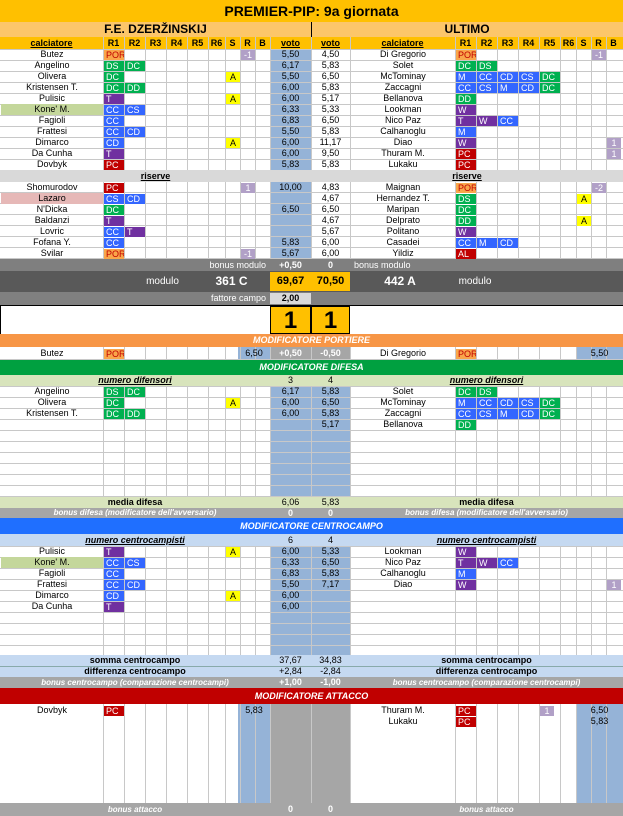 This screenshot has height=816, width=623. What do you see at coordinates (134, 43) in the screenshot?
I see `column-header: R2` at bounding box center [134, 43].